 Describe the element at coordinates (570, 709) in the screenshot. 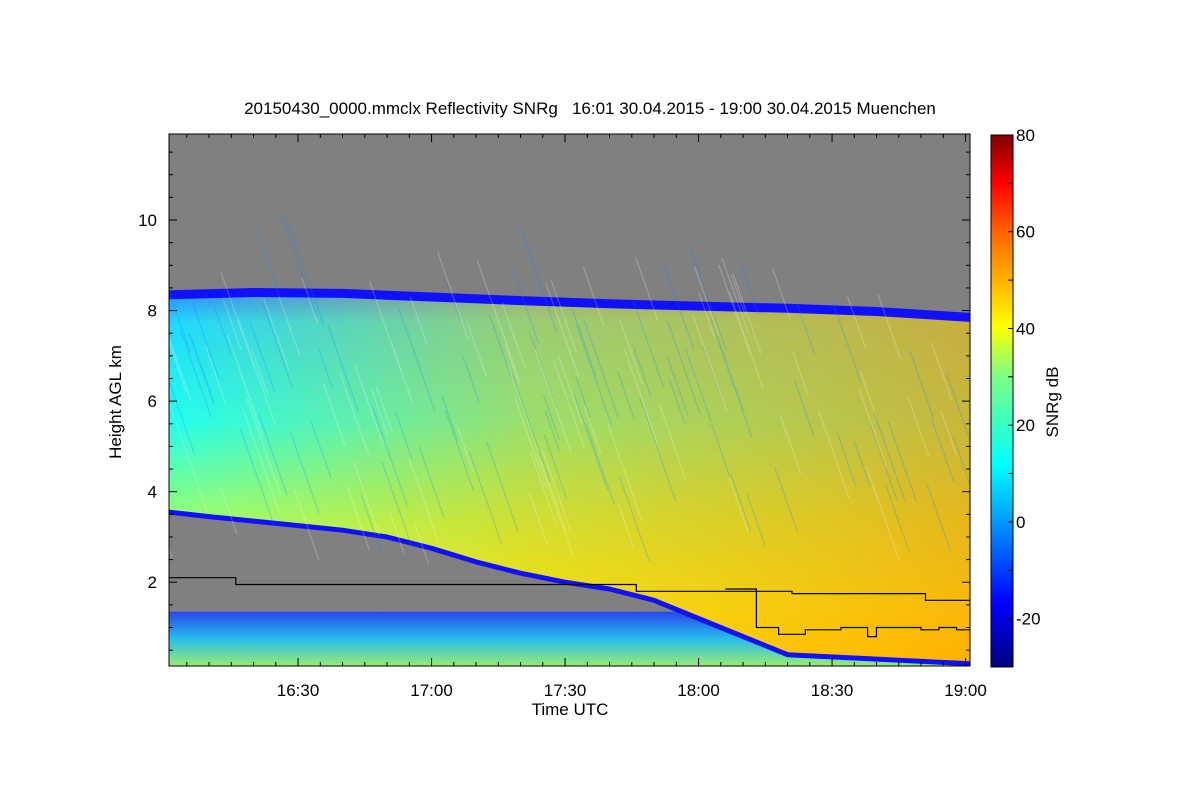

I see `x-axis-label: Time UTC` at that location.